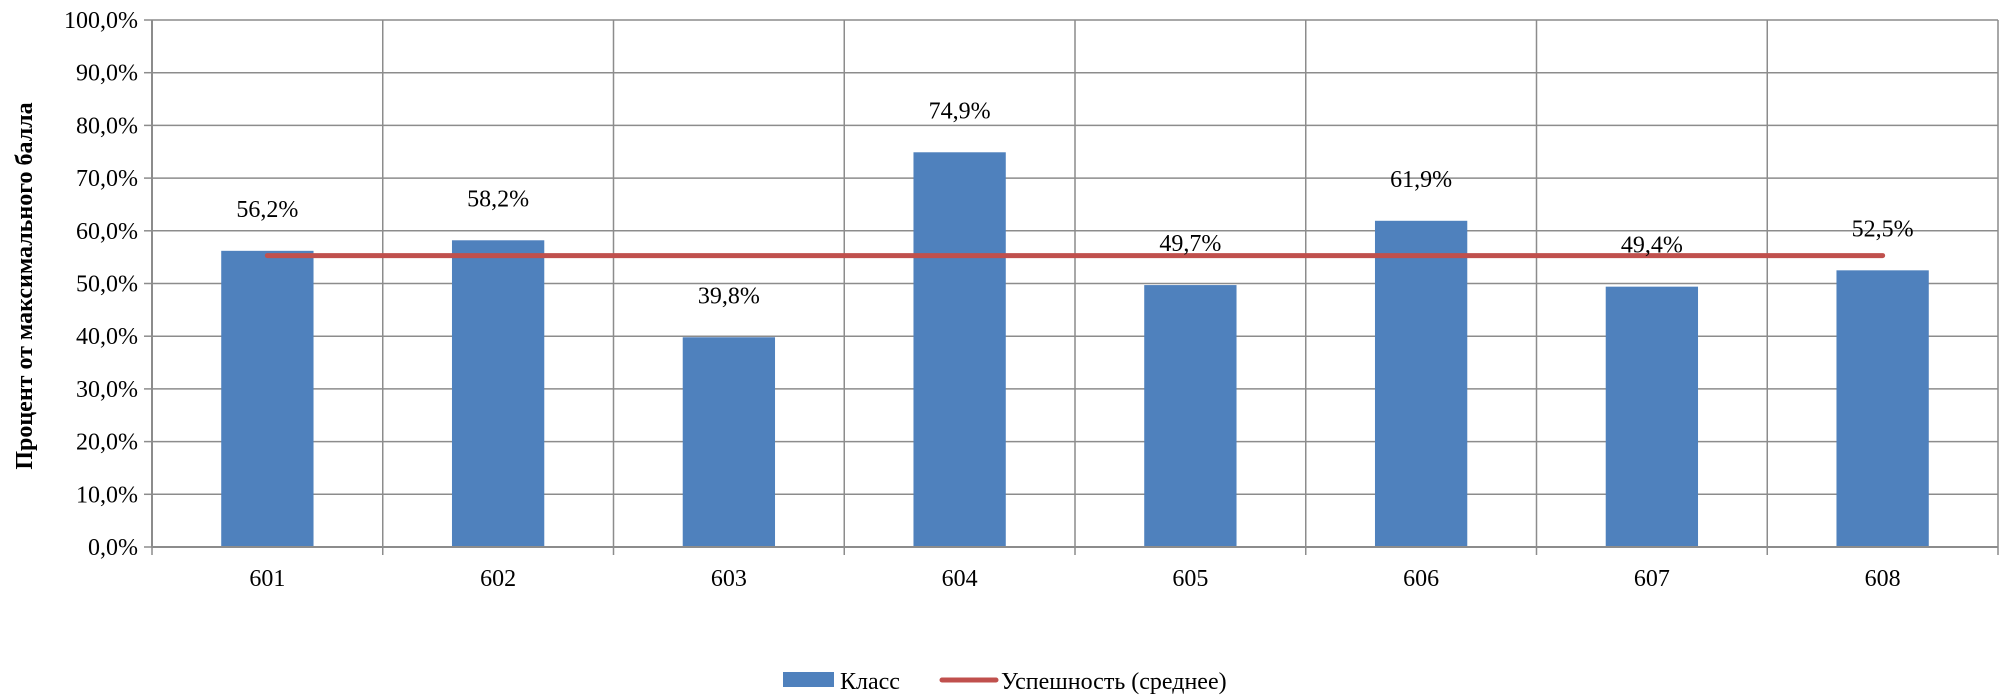  Describe the element at coordinates (107, 179) in the screenshot. I see `y-tick-label: 70,0%` at that location.